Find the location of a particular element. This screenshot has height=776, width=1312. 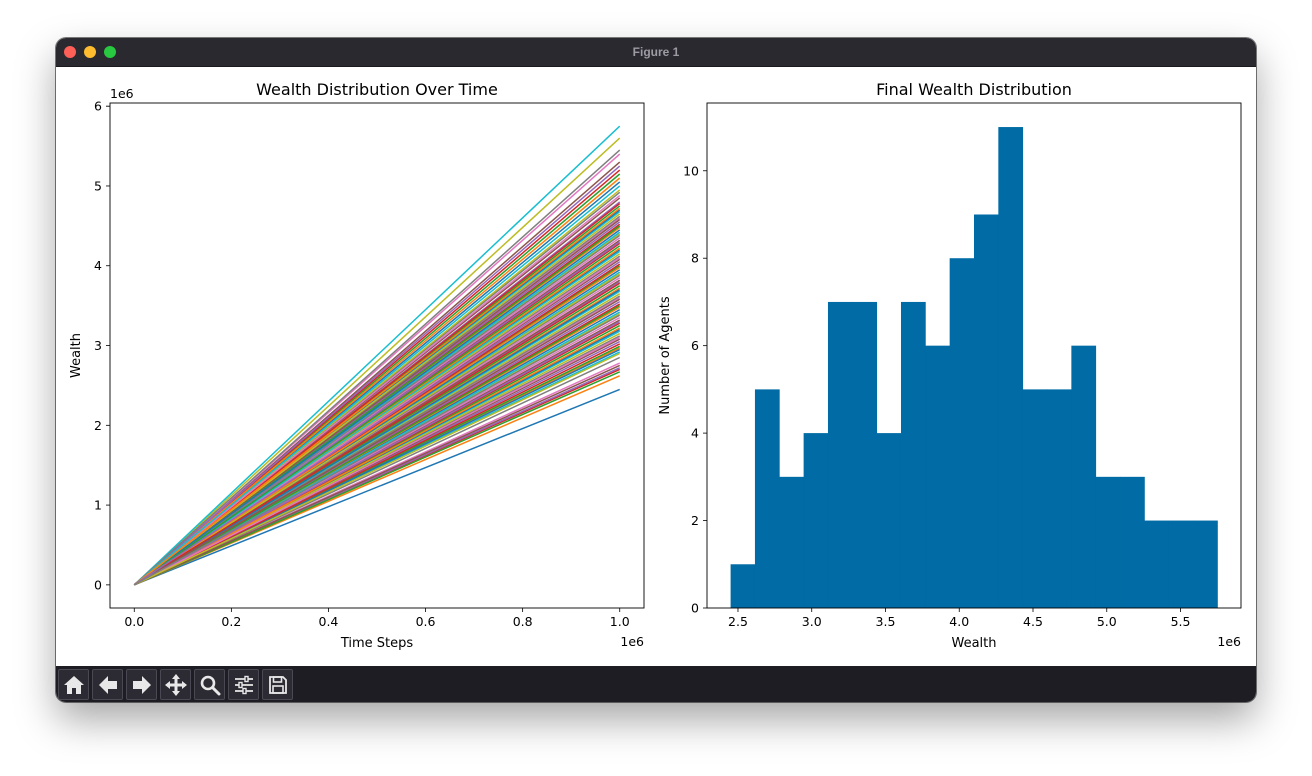

pan-button is located at coordinates (175, 684).